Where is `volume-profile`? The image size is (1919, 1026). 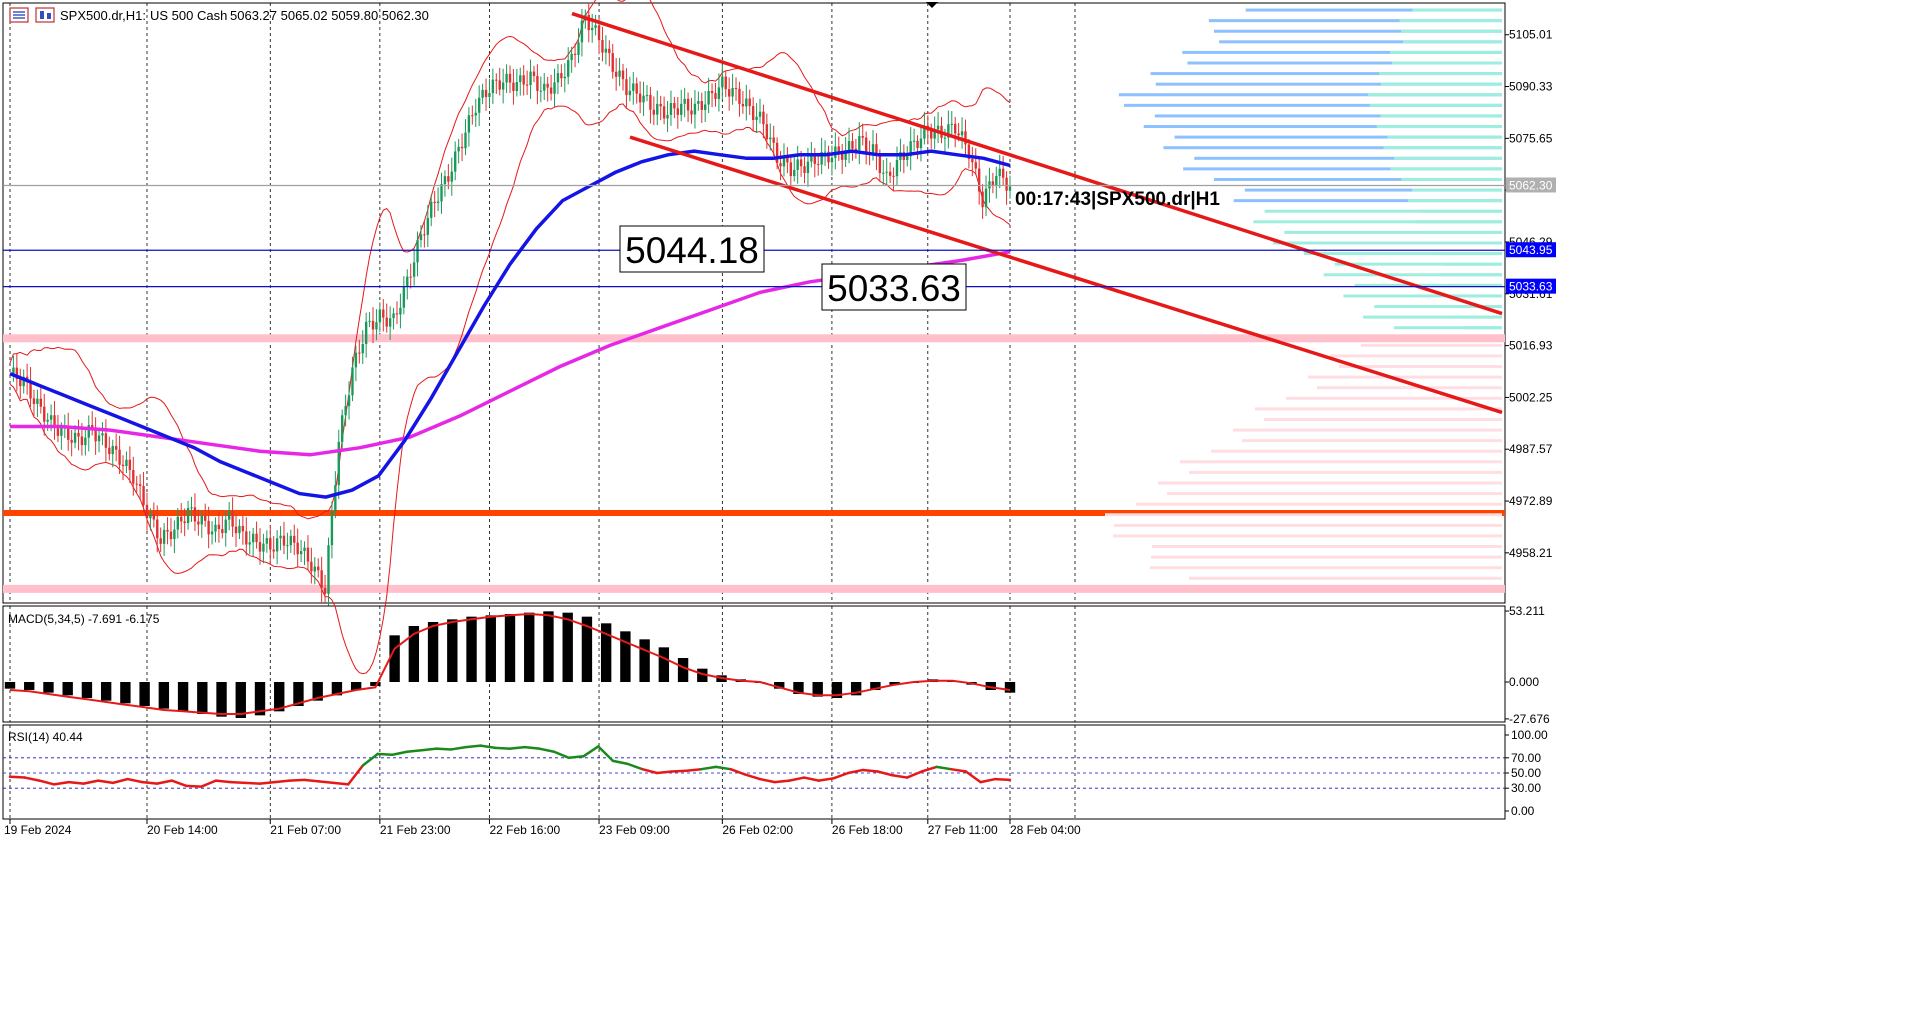
volume-profile is located at coordinates (1303, 294).